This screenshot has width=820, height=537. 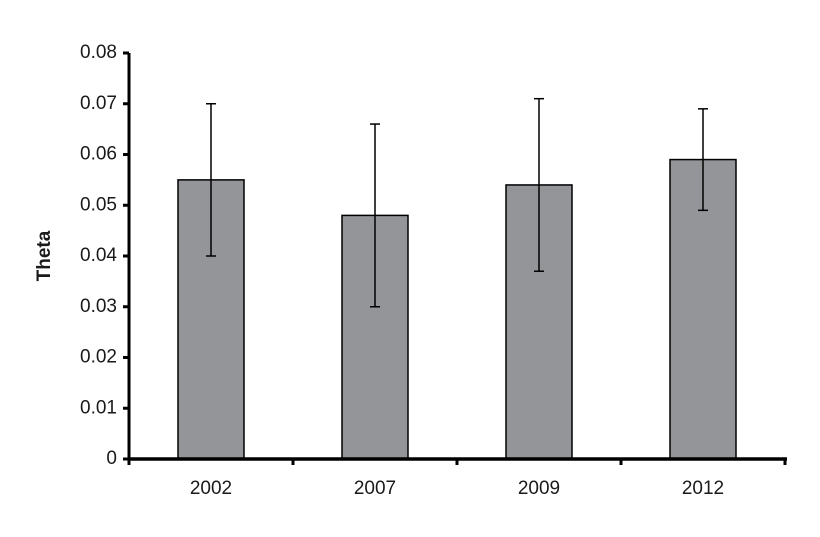 What do you see at coordinates (98, 407) in the screenshot?
I see `y-tick-label: 0.01` at bounding box center [98, 407].